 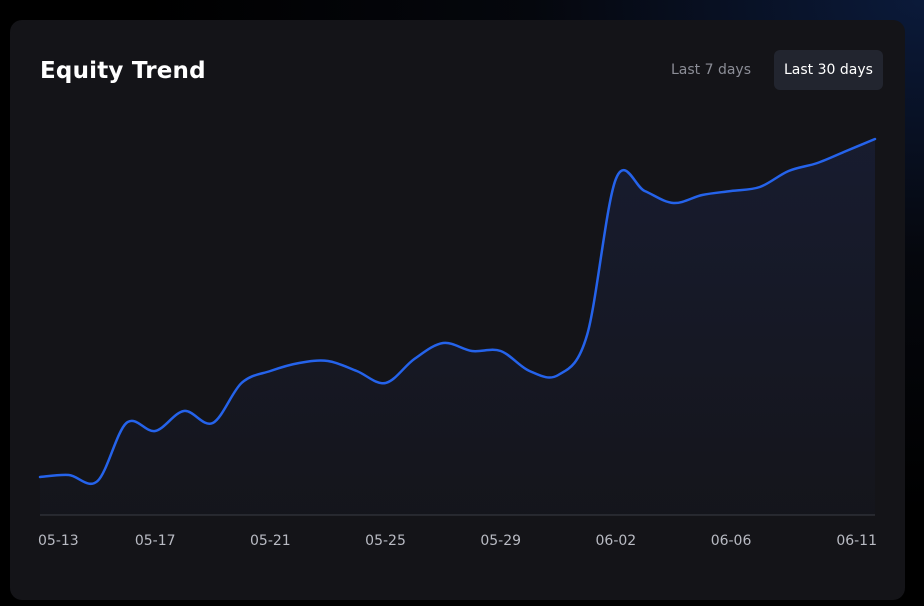 What do you see at coordinates (828, 70) in the screenshot?
I see `tab-last-30-days: Last 30 days` at bounding box center [828, 70].